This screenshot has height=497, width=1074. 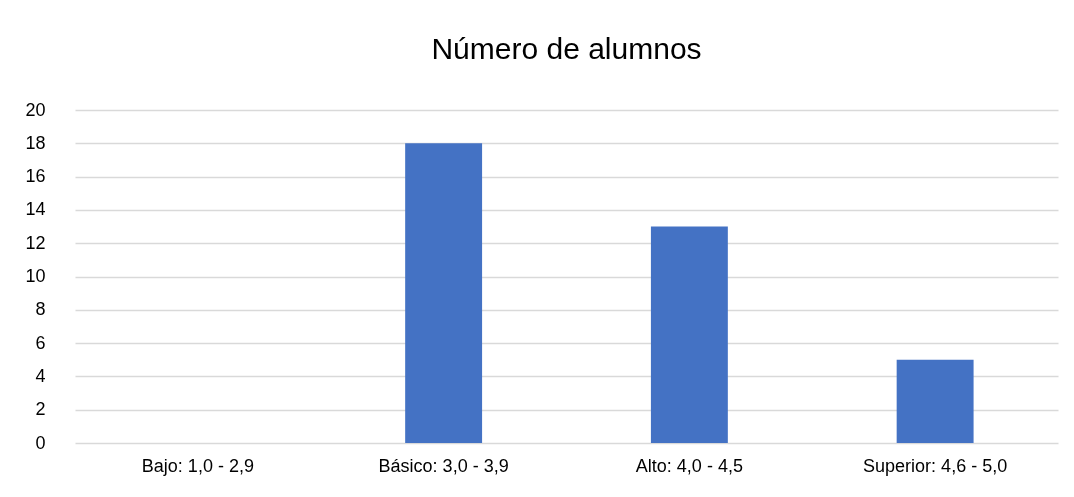 What do you see at coordinates (35, 142) in the screenshot?
I see `y-tick-label: 18` at bounding box center [35, 142].